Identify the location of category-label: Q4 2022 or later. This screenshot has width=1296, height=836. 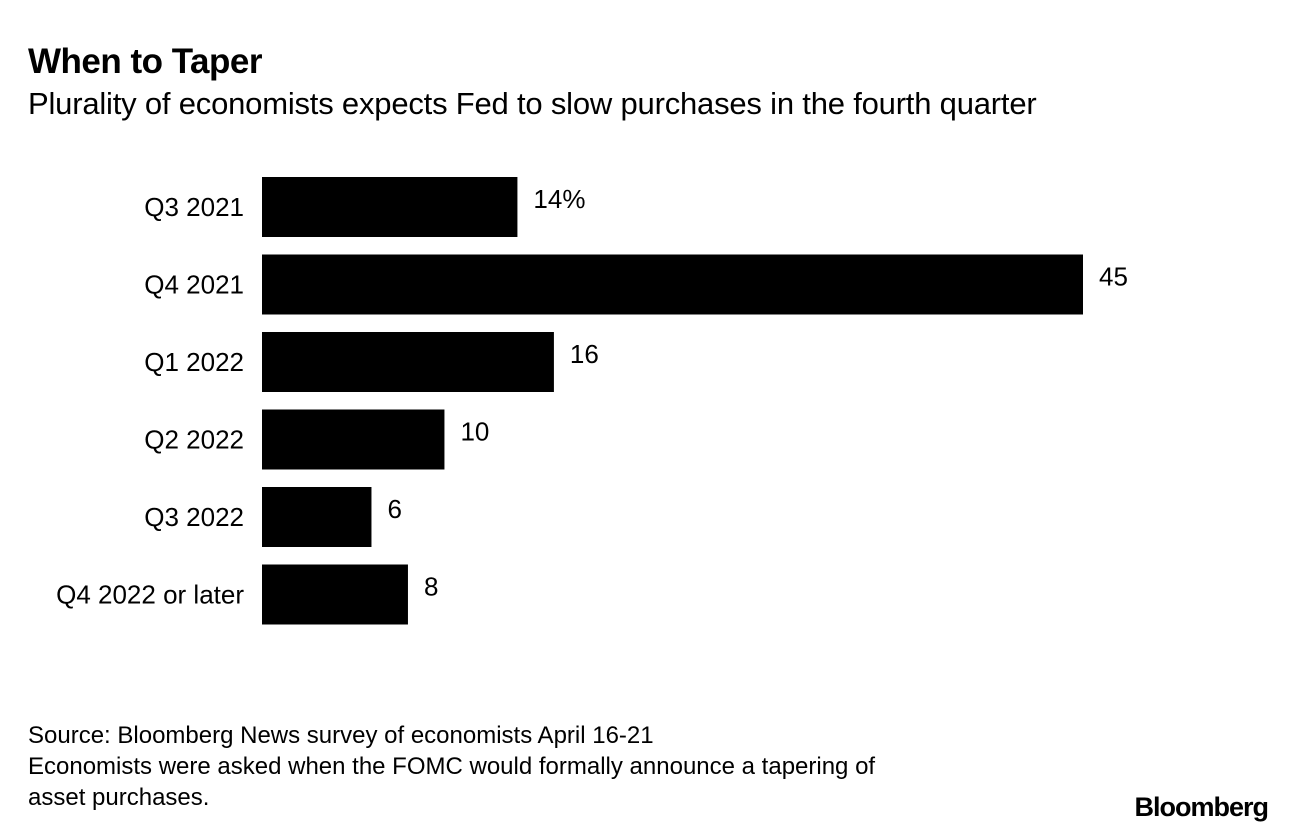
(150, 595).